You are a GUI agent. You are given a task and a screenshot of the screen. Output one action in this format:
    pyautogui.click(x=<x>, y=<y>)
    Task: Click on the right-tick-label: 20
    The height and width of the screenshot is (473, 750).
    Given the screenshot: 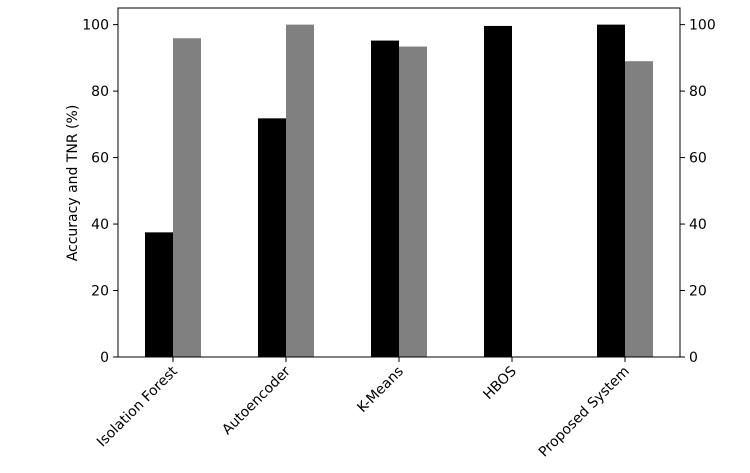 What is the action you would take?
    pyautogui.click(x=698, y=292)
    